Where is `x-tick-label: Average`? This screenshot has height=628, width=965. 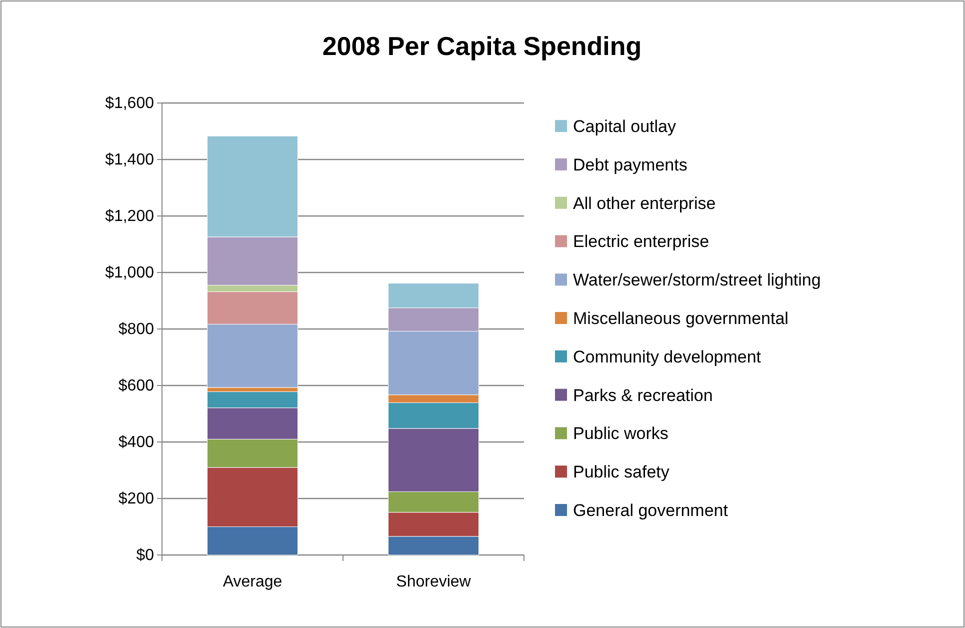
x-tick-label: Average is located at coordinates (252, 581).